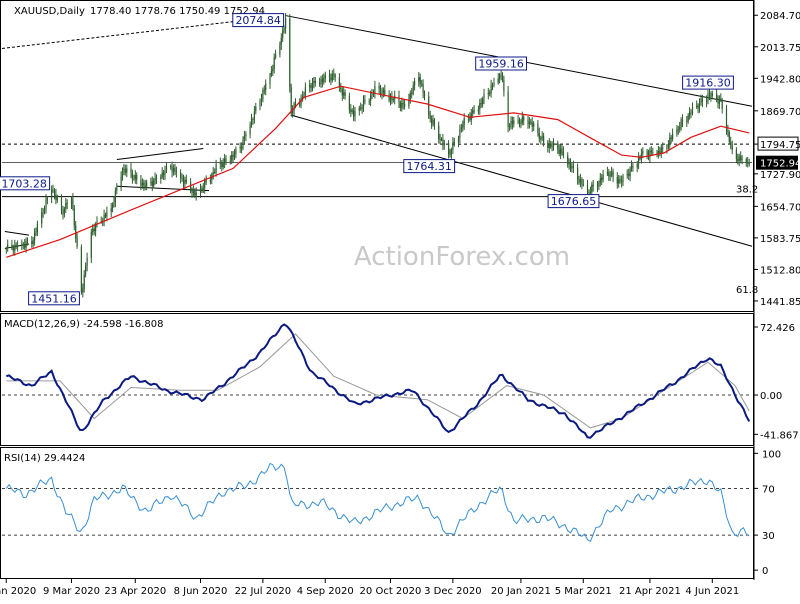 The image size is (800, 604). What do you see at coordinates (17, 233) in the screenshot?
I see `early-upper-line` at bounding box center [17, 233].